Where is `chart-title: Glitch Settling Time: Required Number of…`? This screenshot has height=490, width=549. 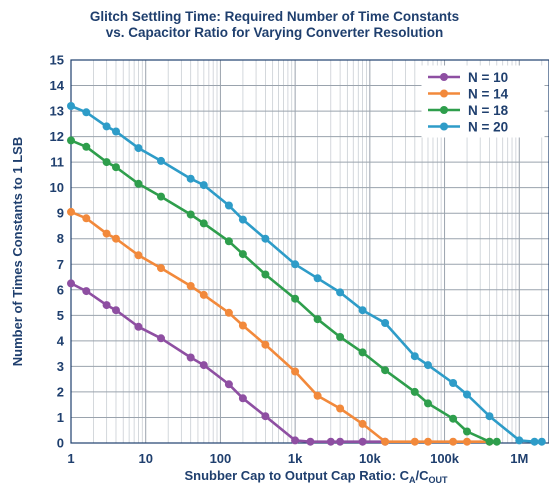
chart-title: Glitch Settling Time: Required Number of… is located at coordinates (274, 16).